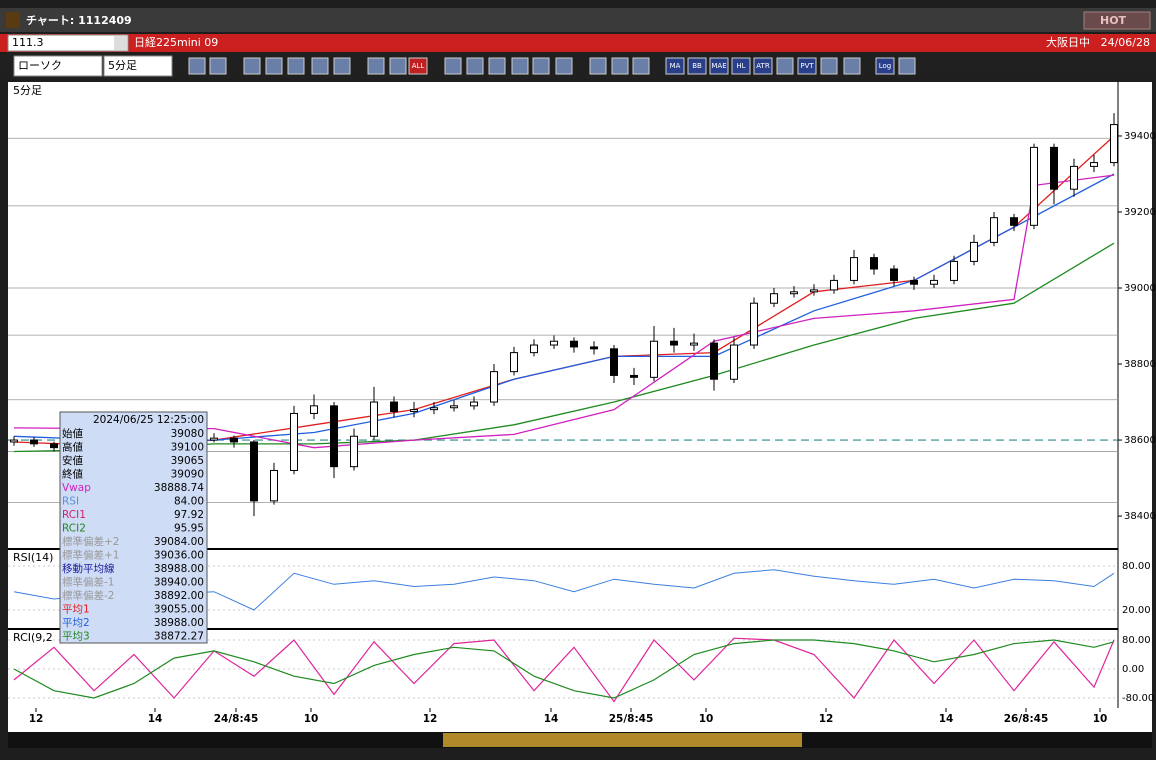 The width and height of the screenshot is (1156, 760). Describe the element at coordinates (76, 610) in the screenshot. I see `info-label: 平均1` at that location.